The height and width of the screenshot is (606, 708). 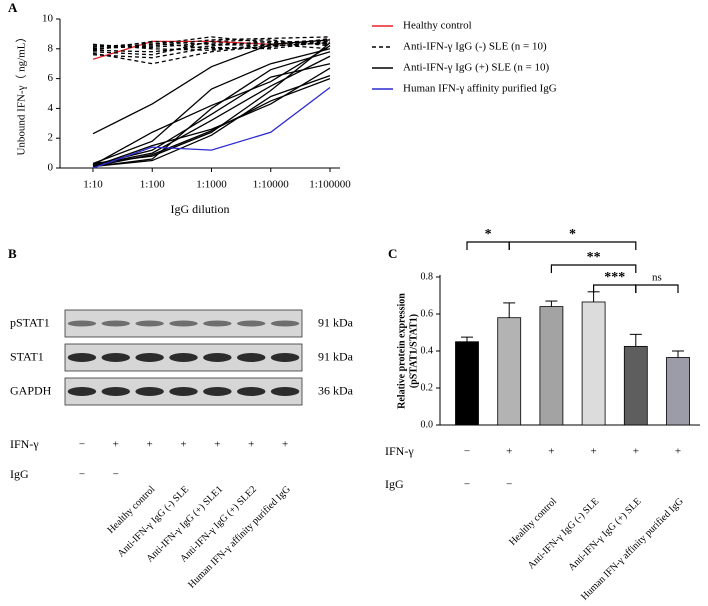 I want to click on significance-label: *, so click(x=488, y=234).